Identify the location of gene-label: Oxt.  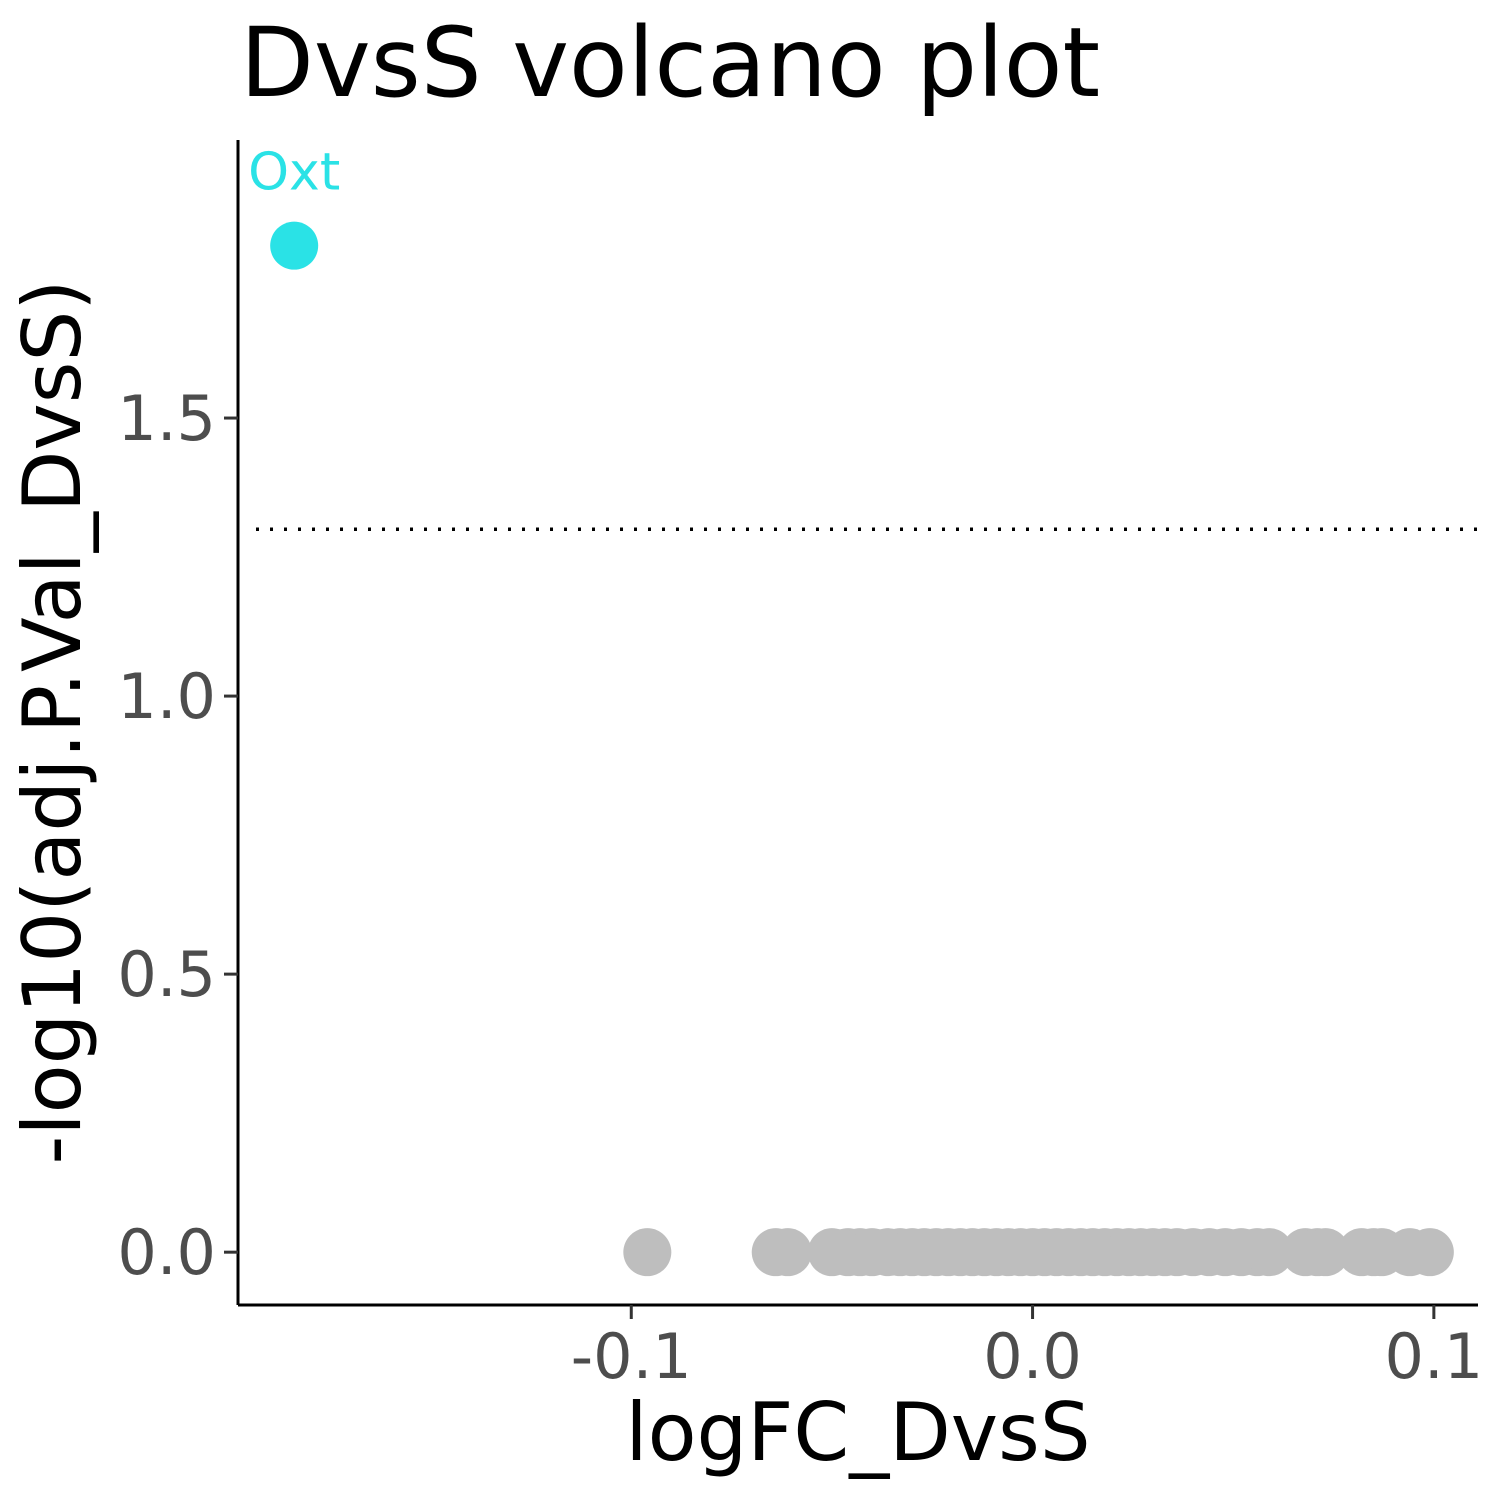
(294, 173).